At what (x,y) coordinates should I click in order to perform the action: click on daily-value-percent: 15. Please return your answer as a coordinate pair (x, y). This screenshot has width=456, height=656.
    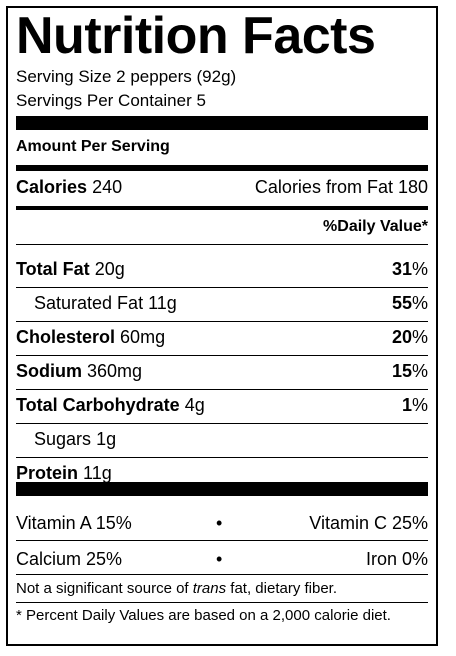
    Looking at the image, I should click on (401, 371).